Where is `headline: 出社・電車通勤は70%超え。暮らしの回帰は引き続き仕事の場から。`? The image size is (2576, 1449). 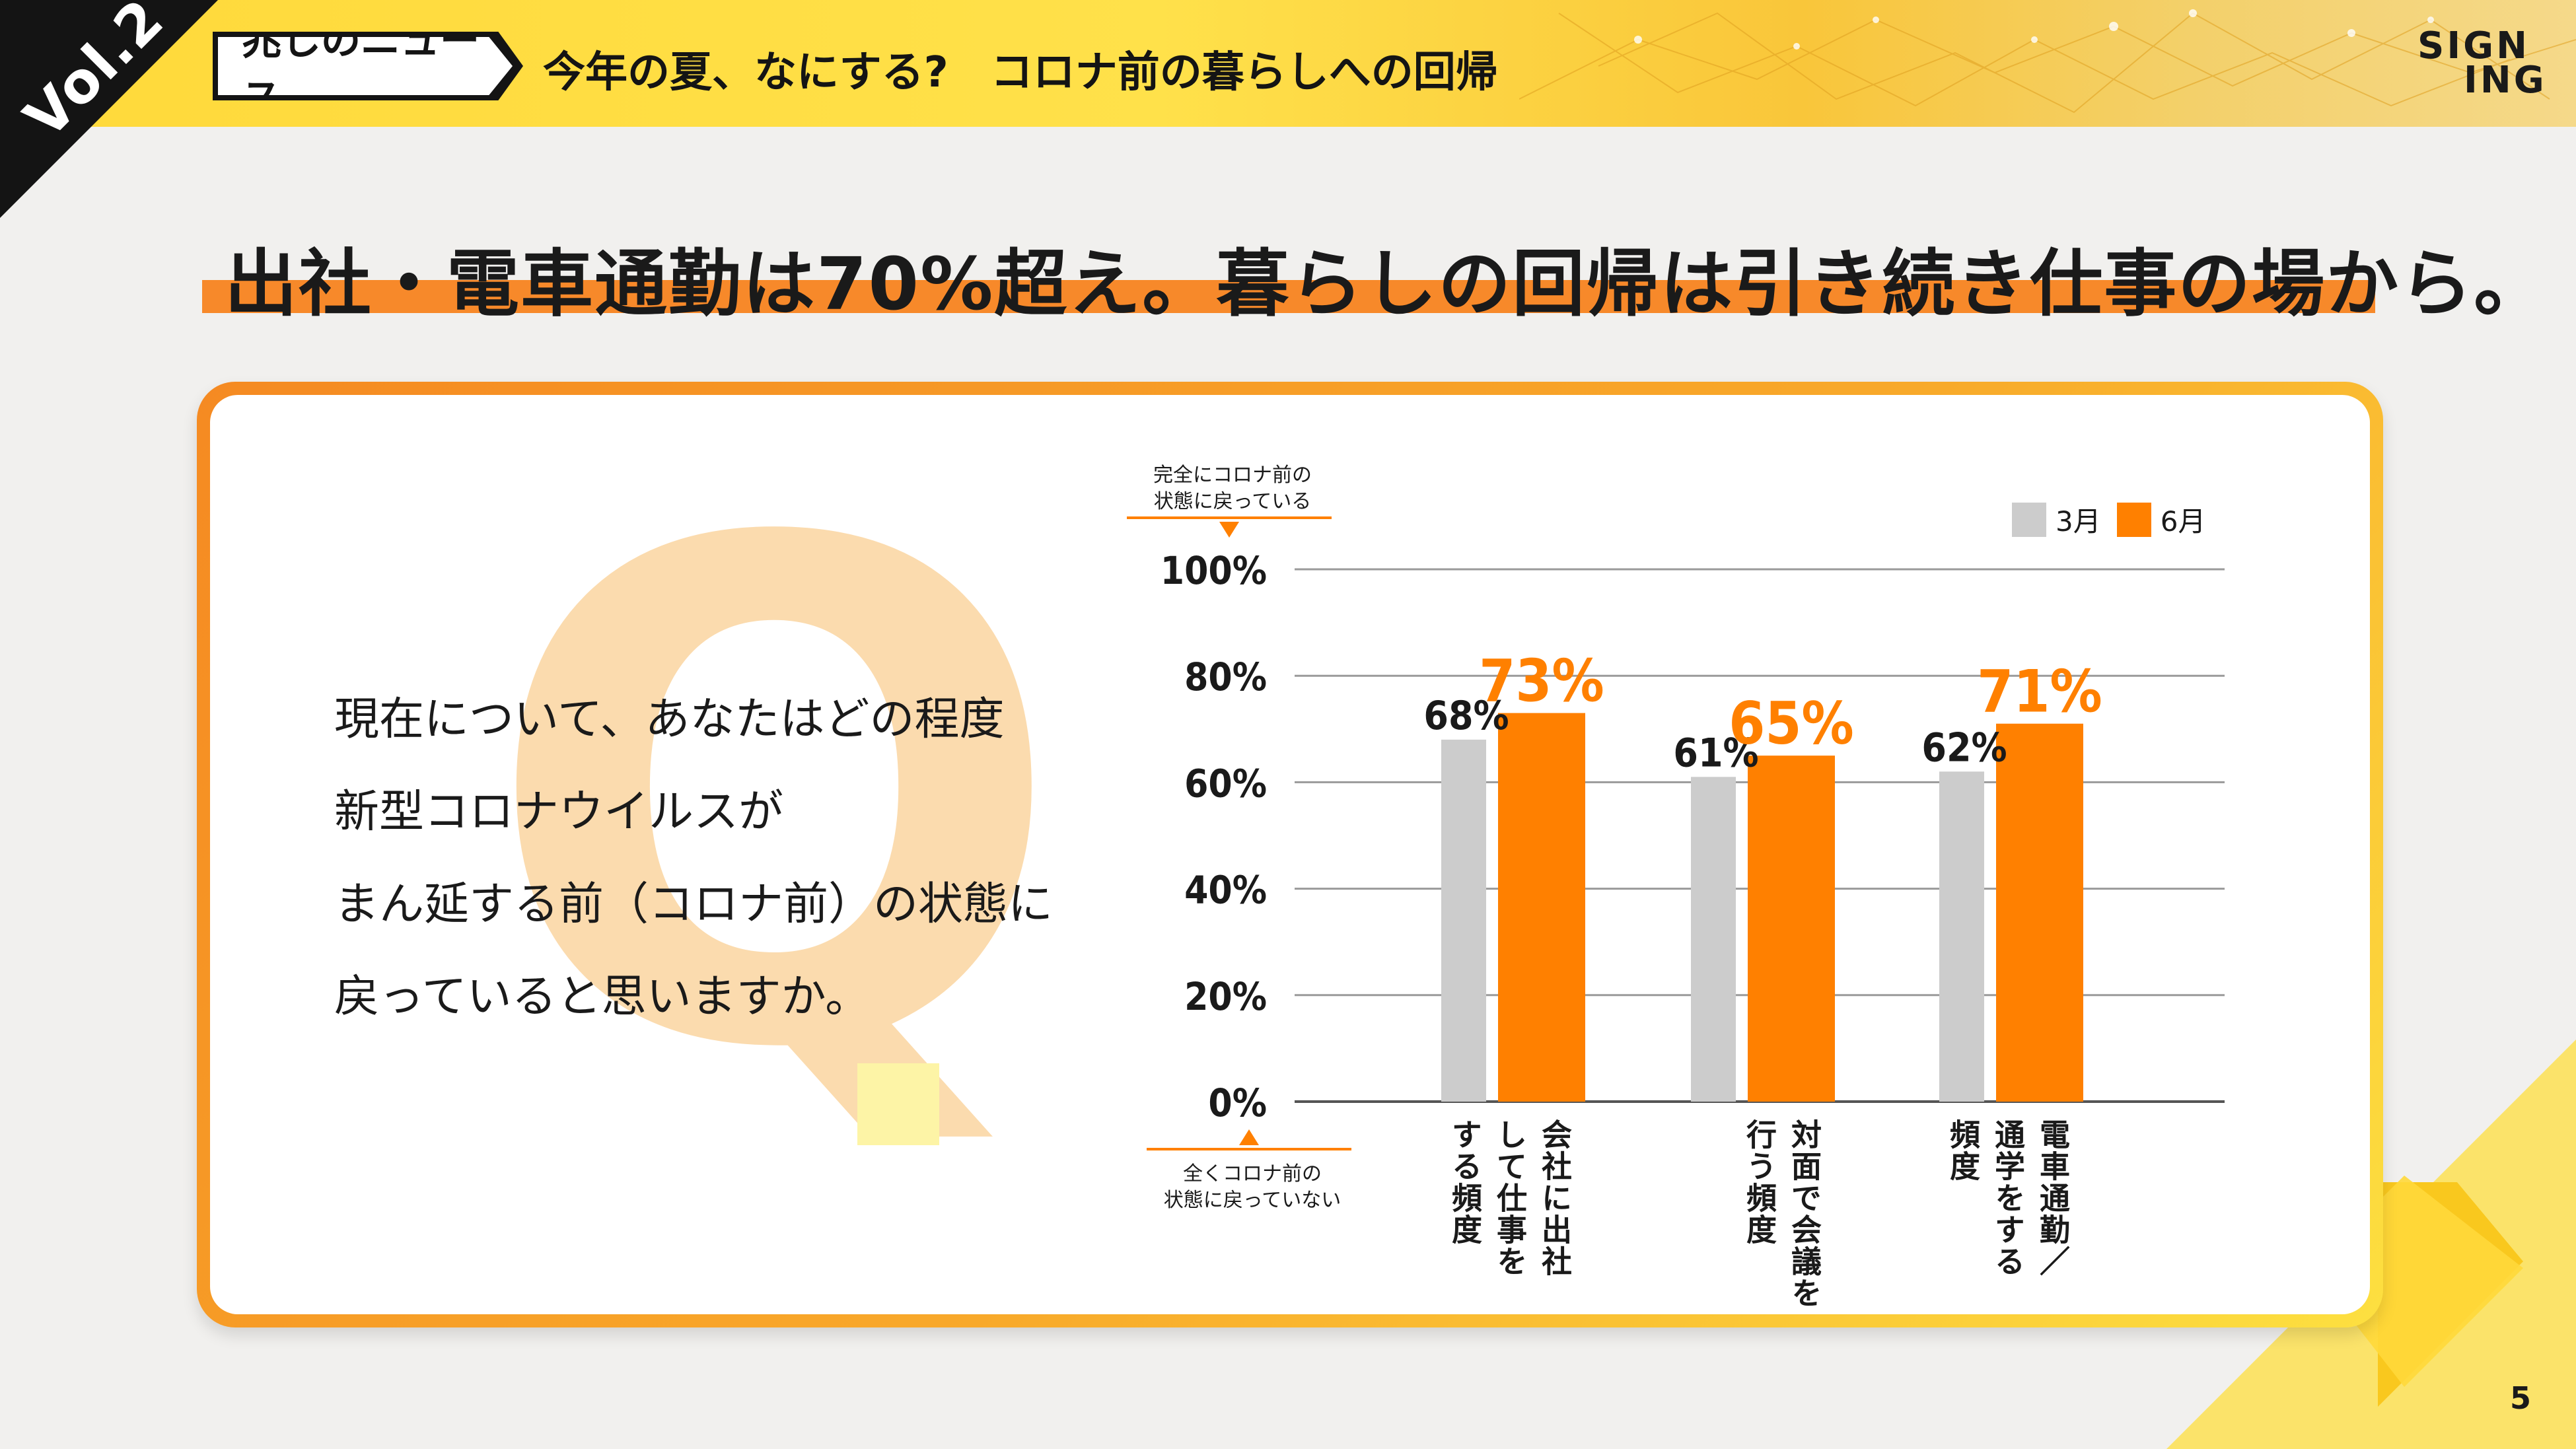
headline: 出社・電車通勤は70%超え。暮らしの回帰は引き続き仕事の場から。 is located at coordinates (1386, 284).